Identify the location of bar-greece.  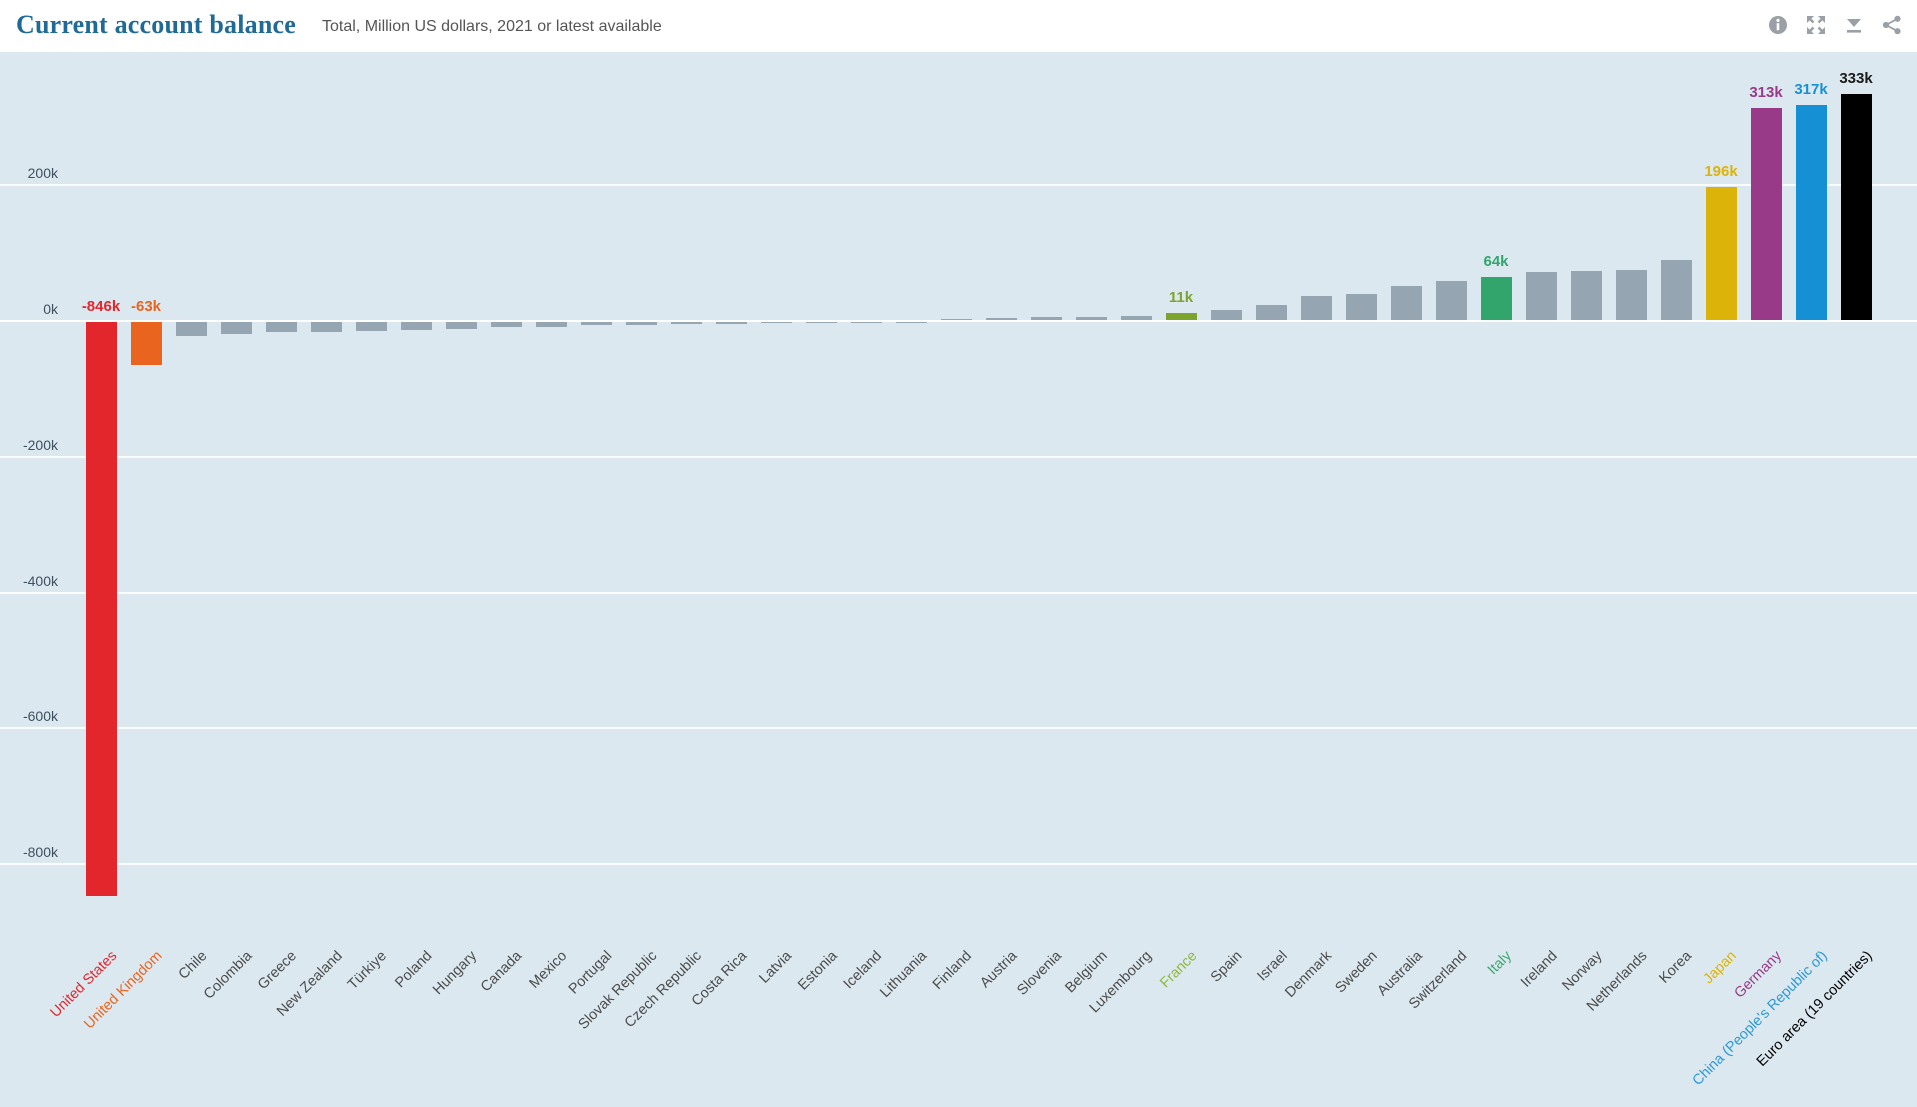
(281, 327).